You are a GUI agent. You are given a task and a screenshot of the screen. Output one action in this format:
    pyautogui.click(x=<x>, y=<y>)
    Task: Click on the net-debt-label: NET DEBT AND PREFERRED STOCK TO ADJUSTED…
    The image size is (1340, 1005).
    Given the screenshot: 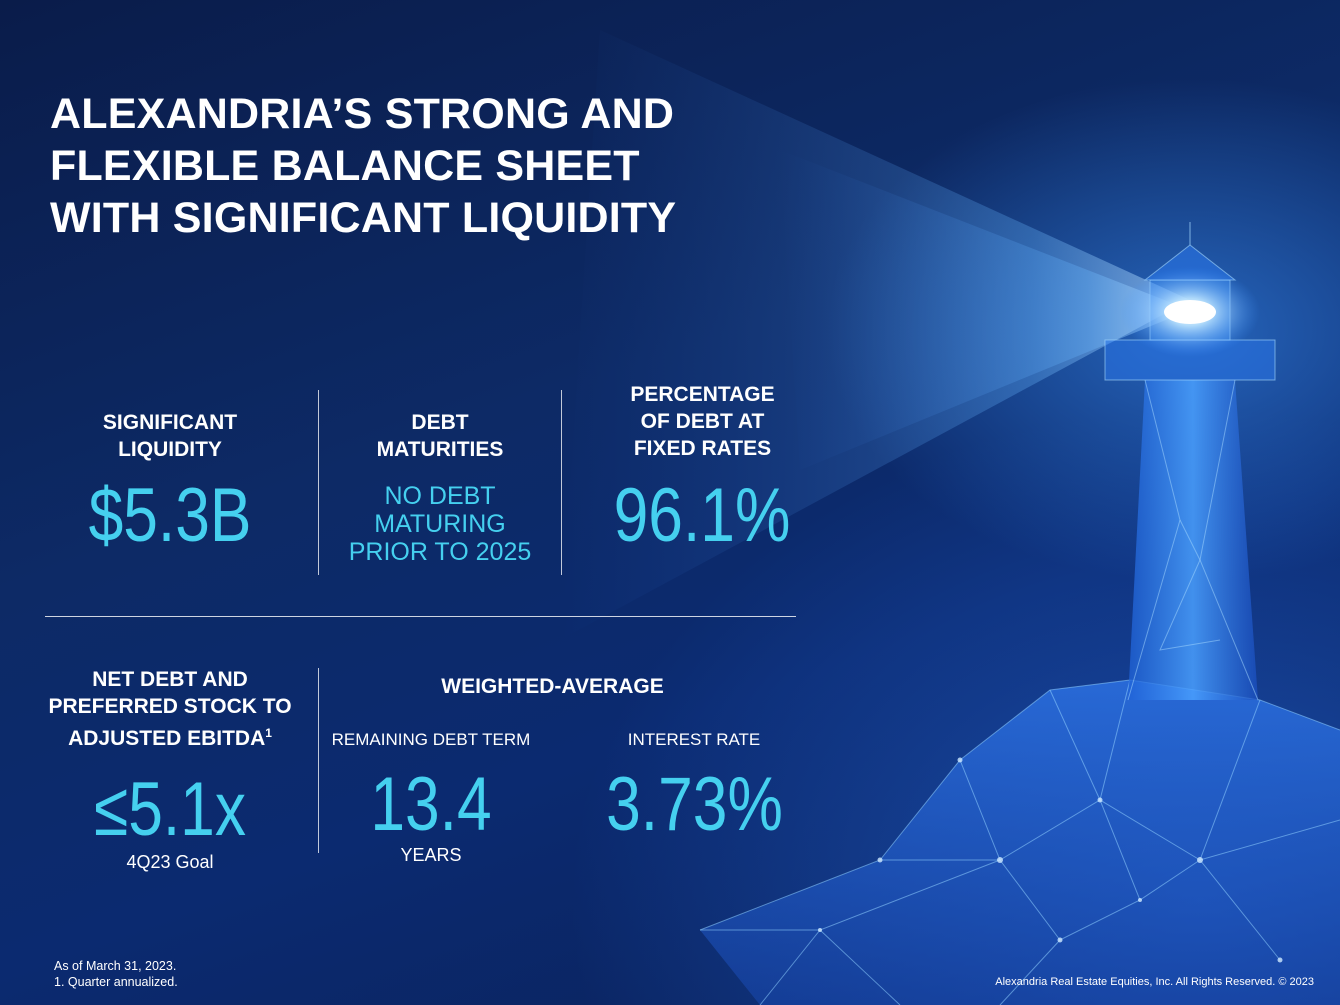 What is the action you would take?
    pyautogui.click(x=170, y=709)
    